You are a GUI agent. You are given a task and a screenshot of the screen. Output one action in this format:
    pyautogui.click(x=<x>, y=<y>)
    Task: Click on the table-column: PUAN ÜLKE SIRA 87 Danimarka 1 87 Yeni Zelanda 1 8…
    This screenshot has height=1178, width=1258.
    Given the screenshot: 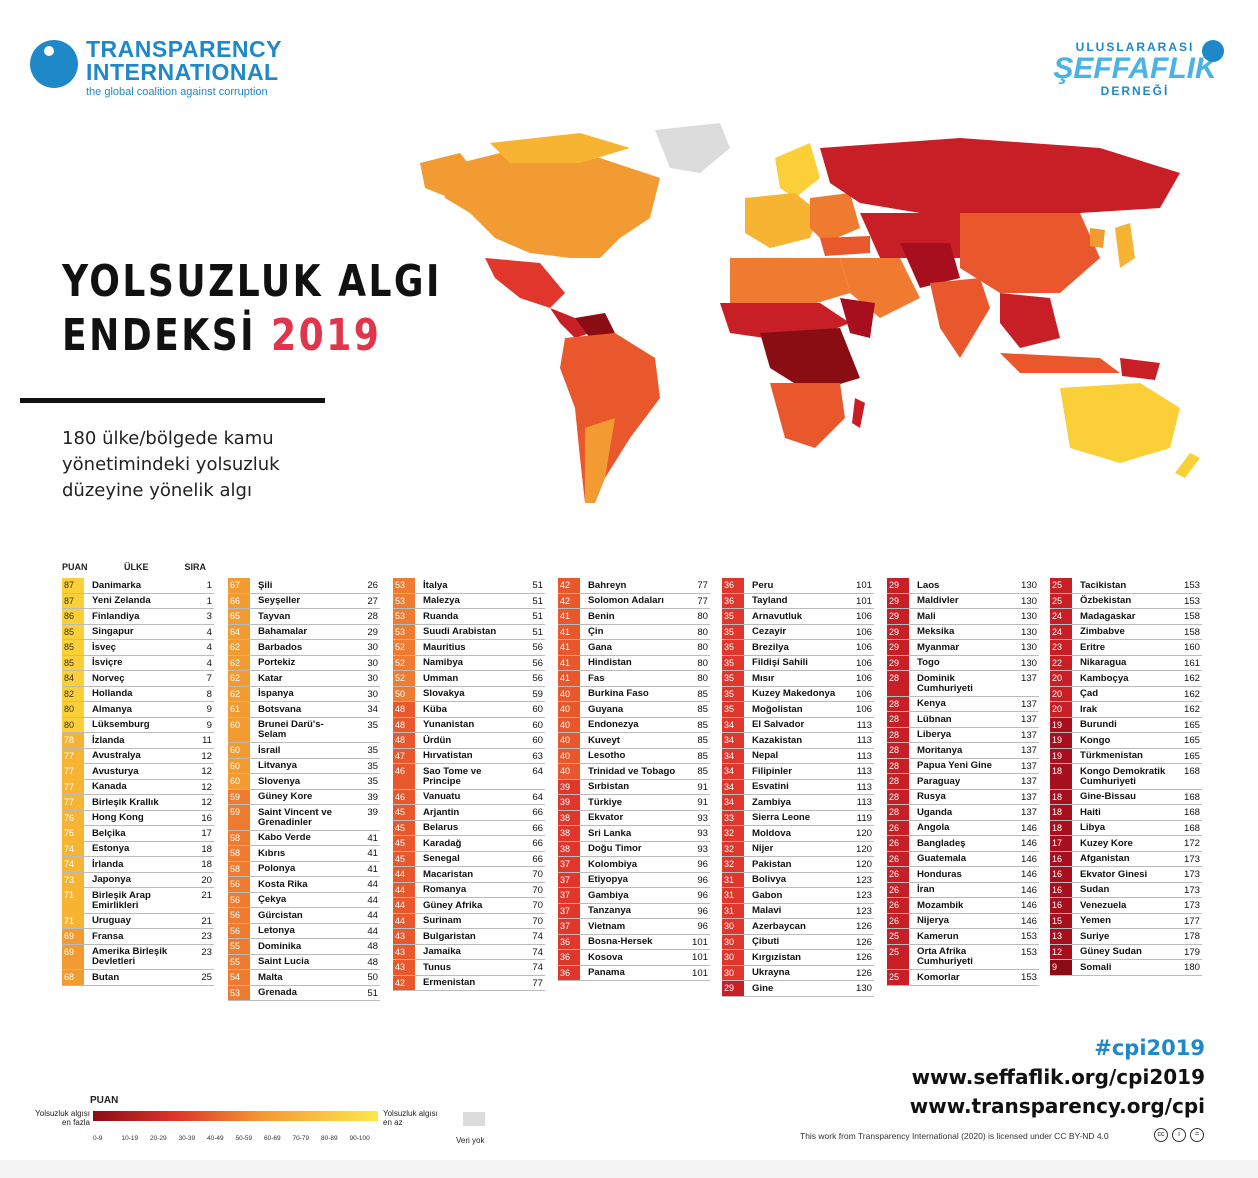 What is the action you would take?
    pyautogui.click(x=138, y=773)
    